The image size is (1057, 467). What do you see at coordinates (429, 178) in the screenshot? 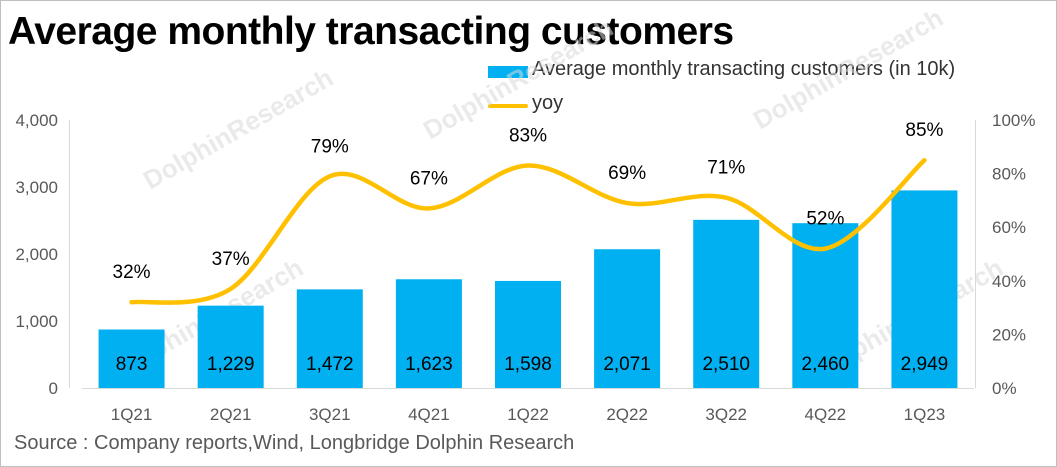
I see `yoy-value-label: 67%` at bounding box center [429, 178].